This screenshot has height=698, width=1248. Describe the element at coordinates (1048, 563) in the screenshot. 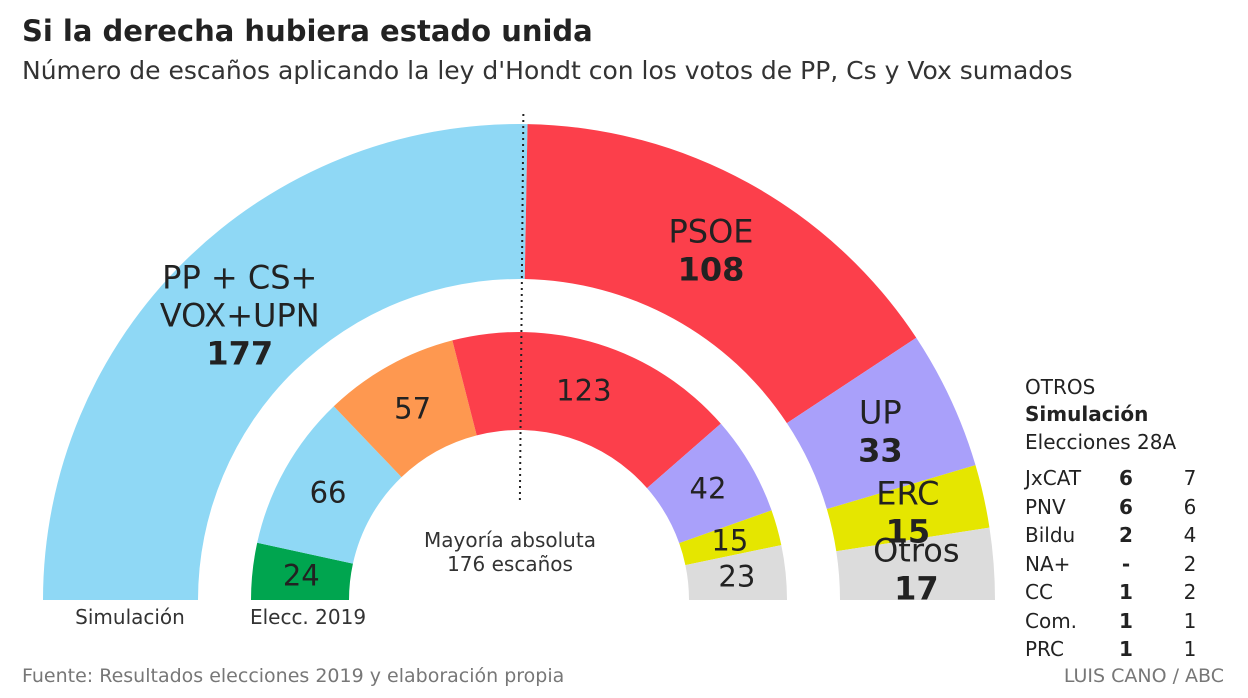

I see `row-name: NA+` at that location.